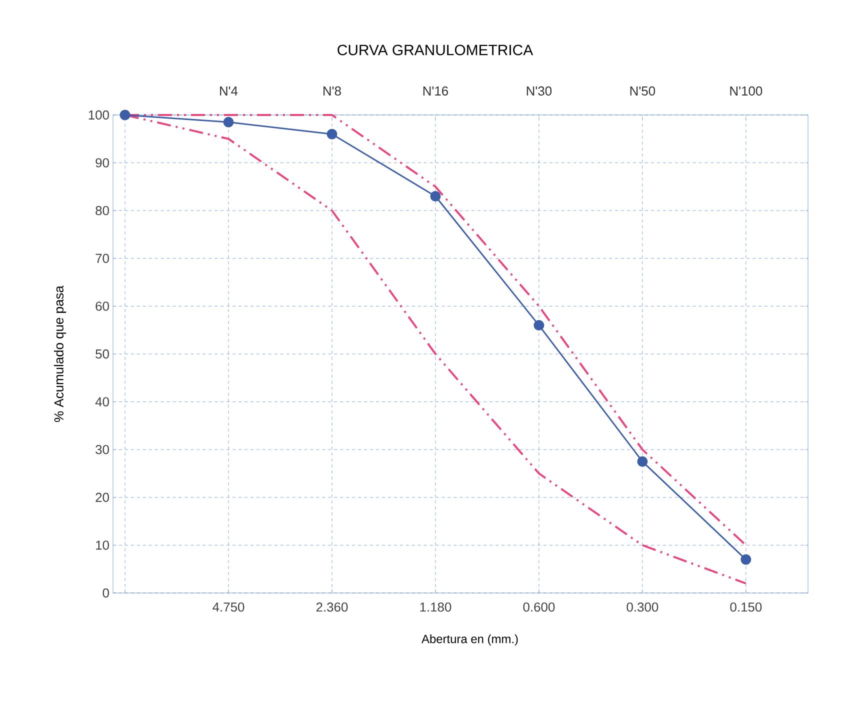 This screenshot has height=718, width=842. Describe the element at coordinates (102, 497) in the screenshot. I see `y-tick-label: 20` at that location.